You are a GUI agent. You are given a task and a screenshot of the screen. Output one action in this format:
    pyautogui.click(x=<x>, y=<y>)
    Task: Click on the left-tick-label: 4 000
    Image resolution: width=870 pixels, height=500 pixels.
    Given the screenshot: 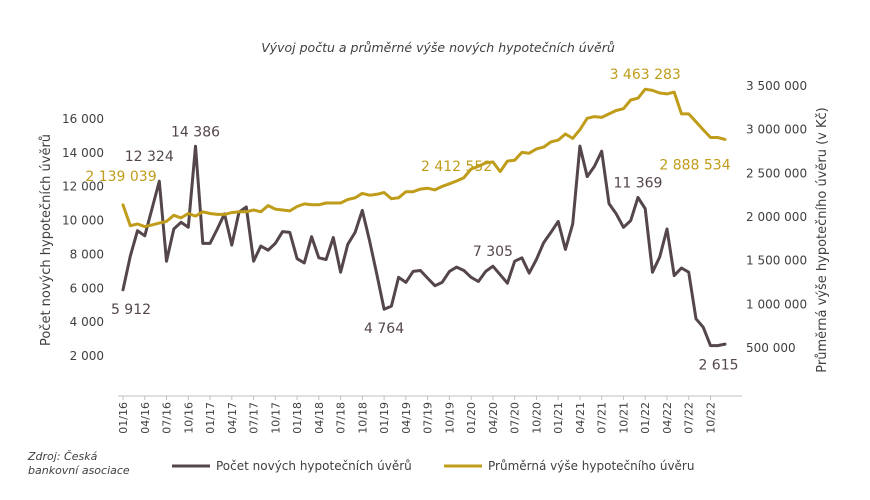 What is the action you would take?
    pyautogui.click(x=87, y=322)
    